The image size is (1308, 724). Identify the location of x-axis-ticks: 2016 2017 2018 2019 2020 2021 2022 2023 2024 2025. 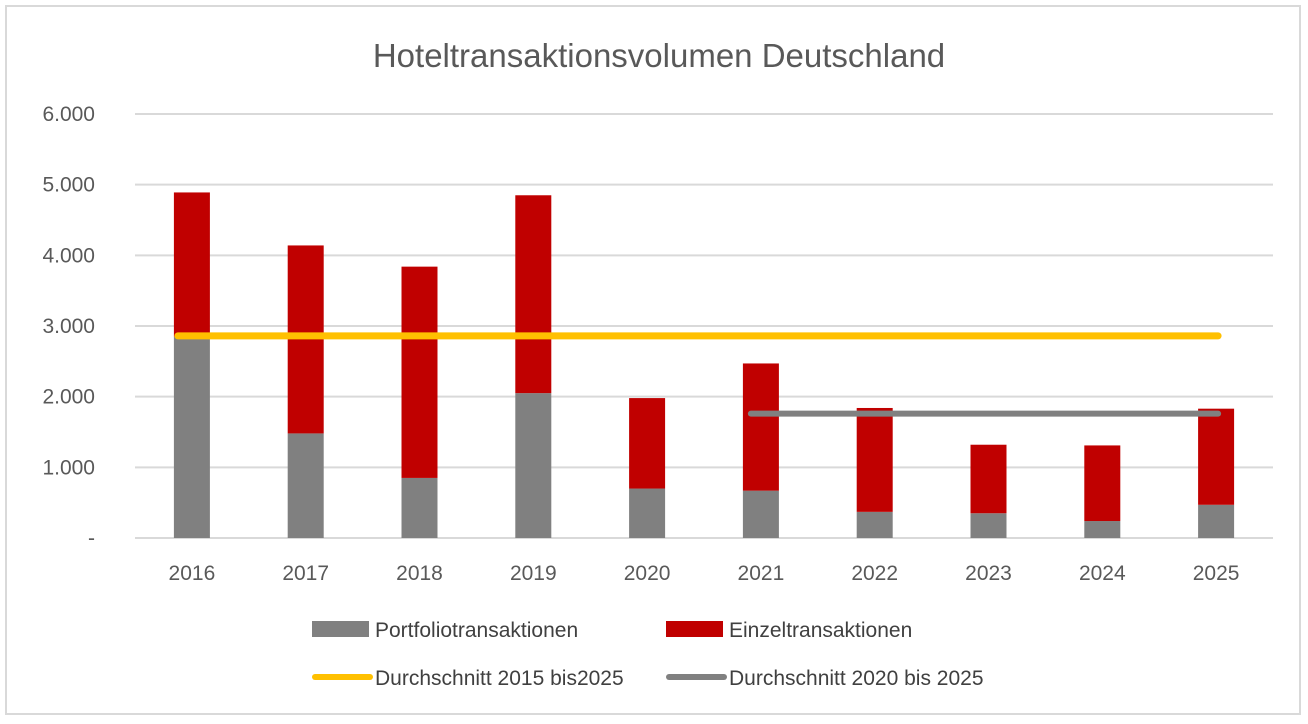
(704, 573).